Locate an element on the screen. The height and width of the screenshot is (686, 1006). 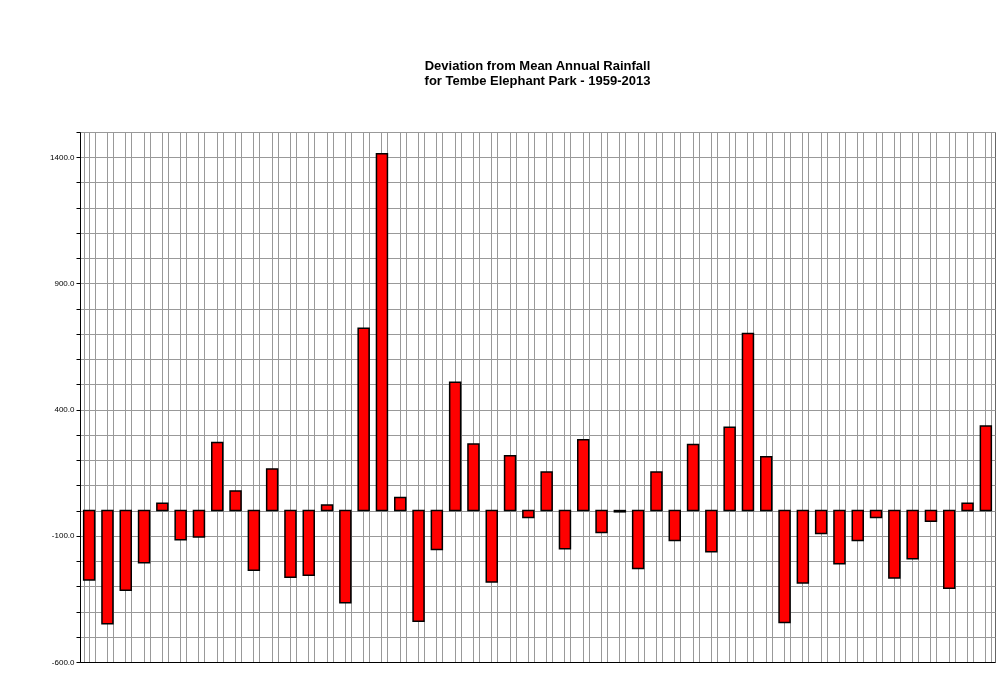
y-tick-label: 1400.0 is located at coordinates (63, 157).